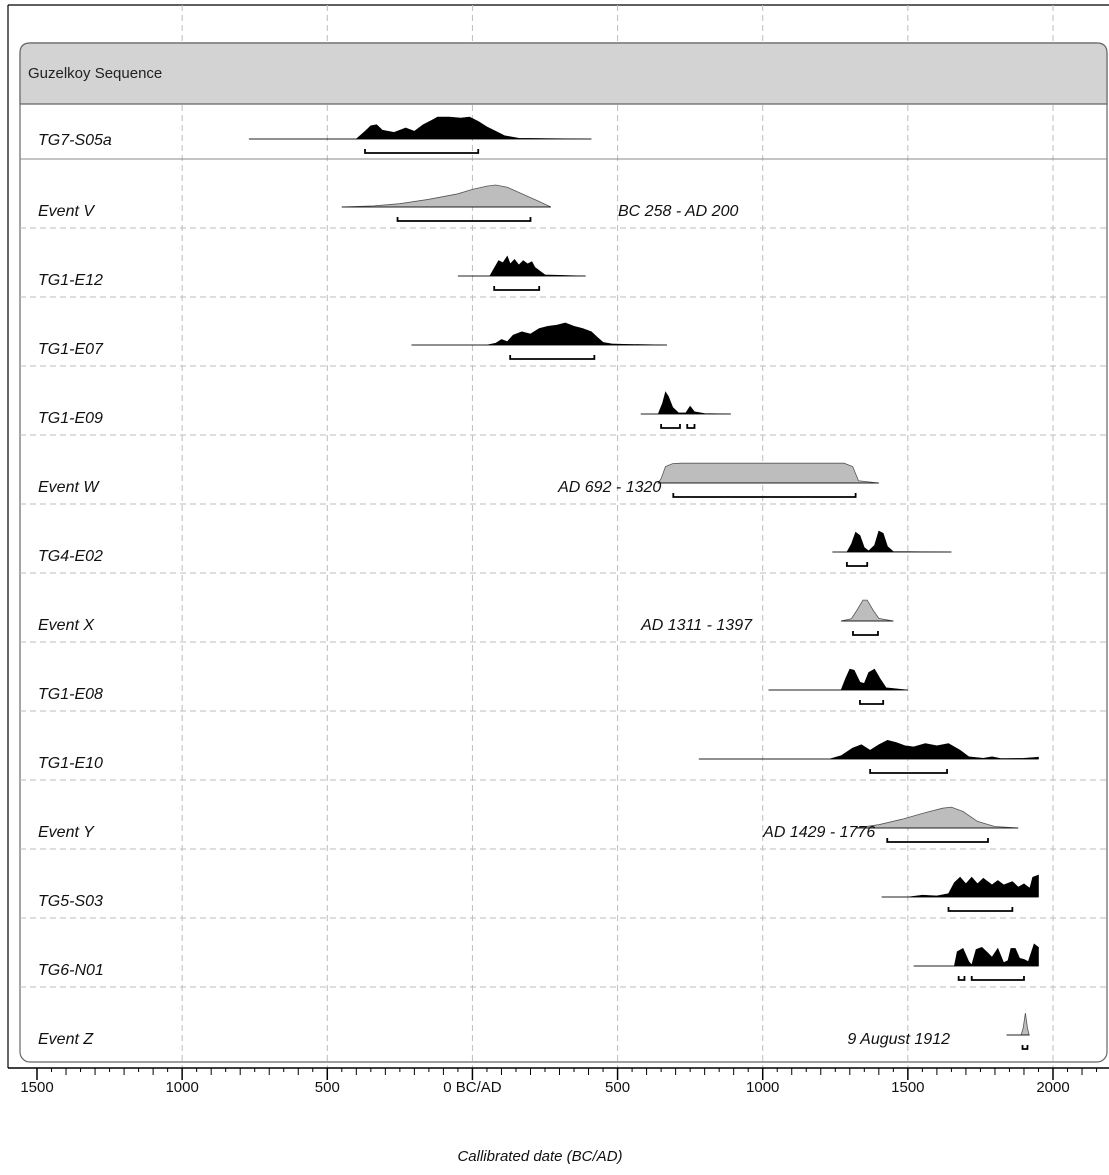  What do you see at coordinates (75, 140) in the screenshot?
I see `row-label: TG7-S05a` at bounding box center [75, 140].